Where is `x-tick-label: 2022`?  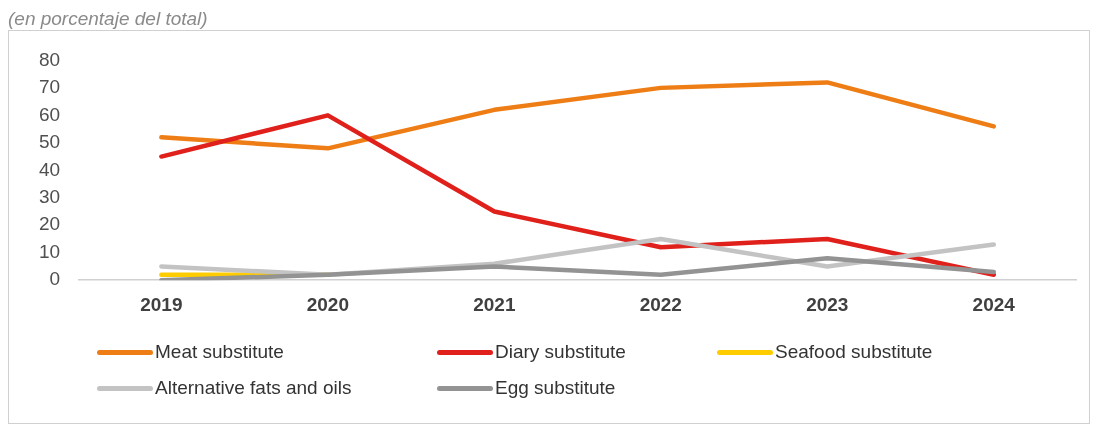 x-tick-label: 2022 is located at coordinates (660, 304).